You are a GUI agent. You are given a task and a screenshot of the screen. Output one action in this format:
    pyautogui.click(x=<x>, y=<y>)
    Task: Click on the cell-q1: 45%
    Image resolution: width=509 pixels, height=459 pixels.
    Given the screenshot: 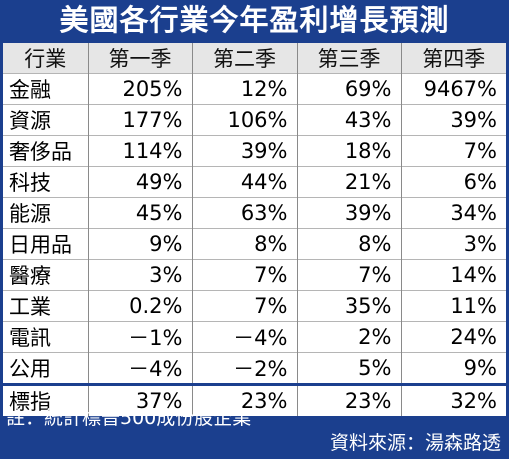 What is the action you would take?
    pyautogui.click(x=139, y=213)
    